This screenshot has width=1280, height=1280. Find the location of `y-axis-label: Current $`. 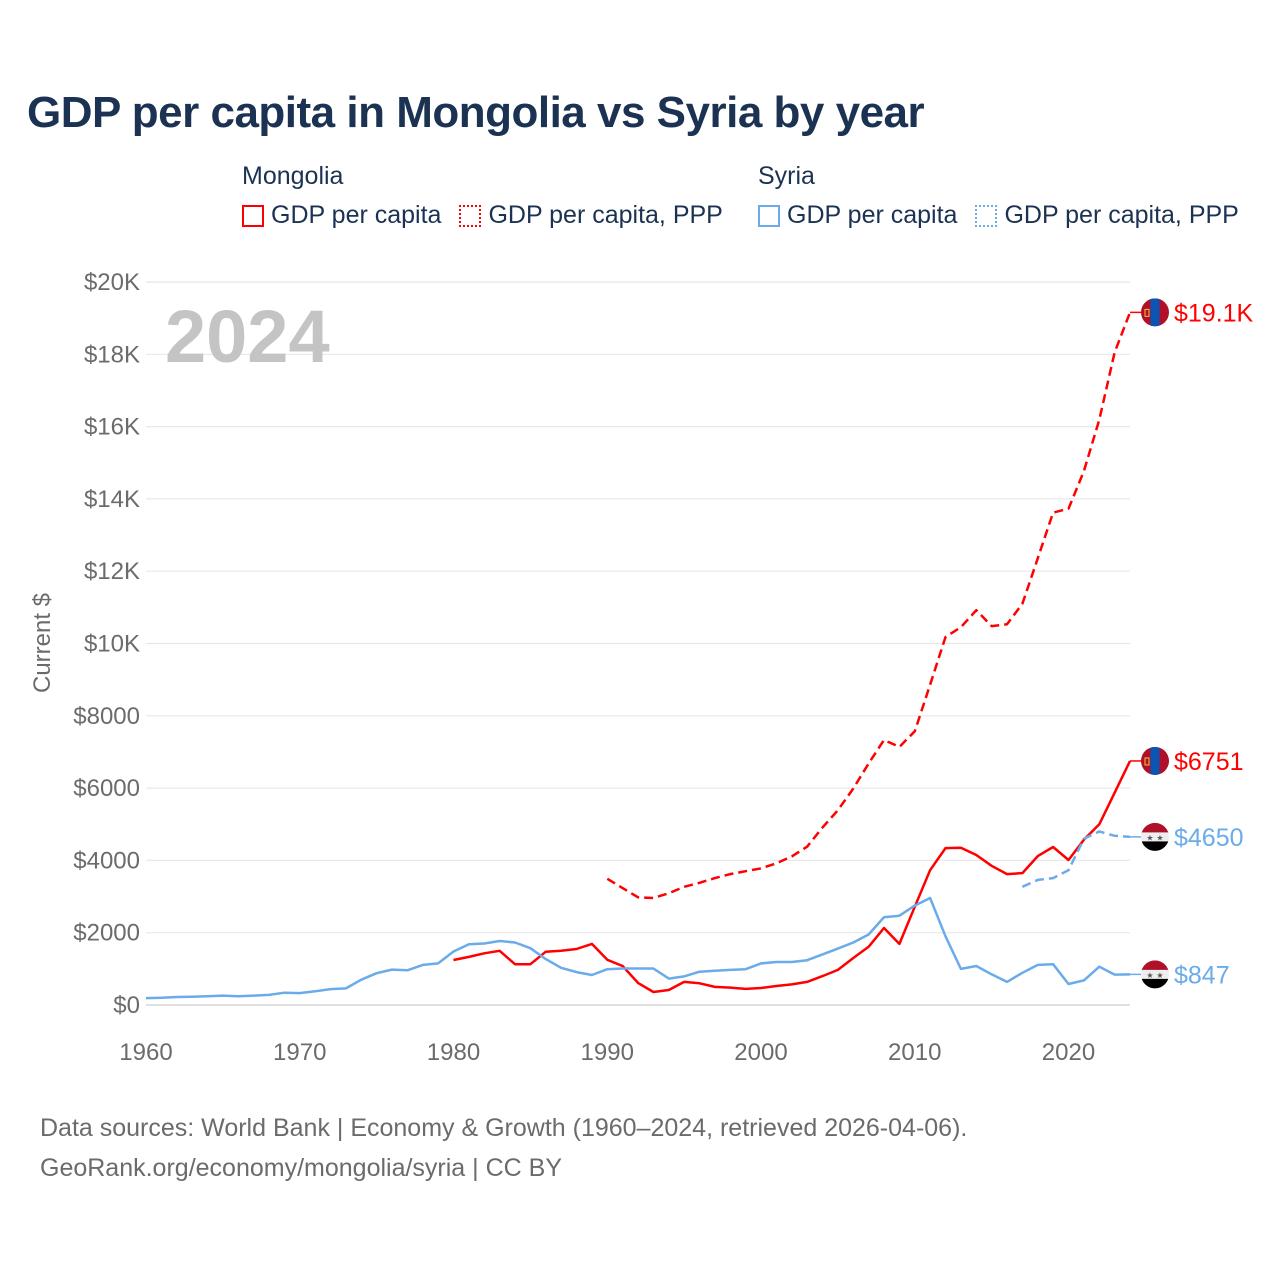

y-axis-label: Current $ is located at coordinates (42, 643).